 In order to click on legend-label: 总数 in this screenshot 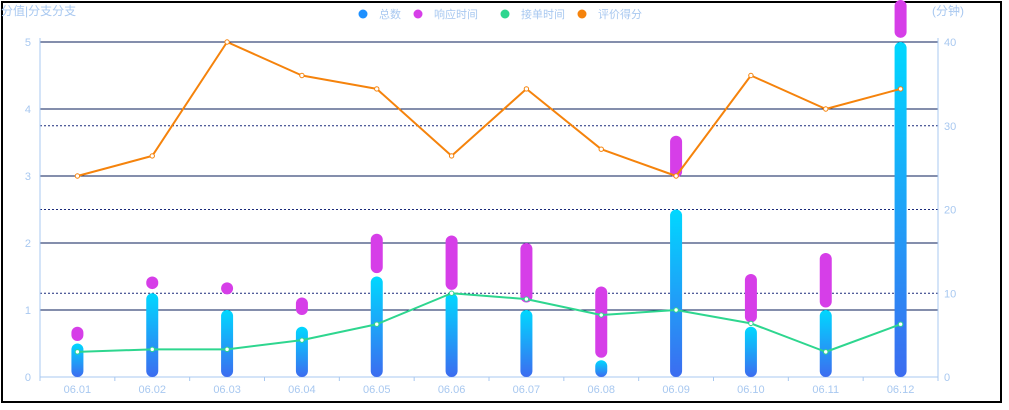, I will do `click(390, 14)`.